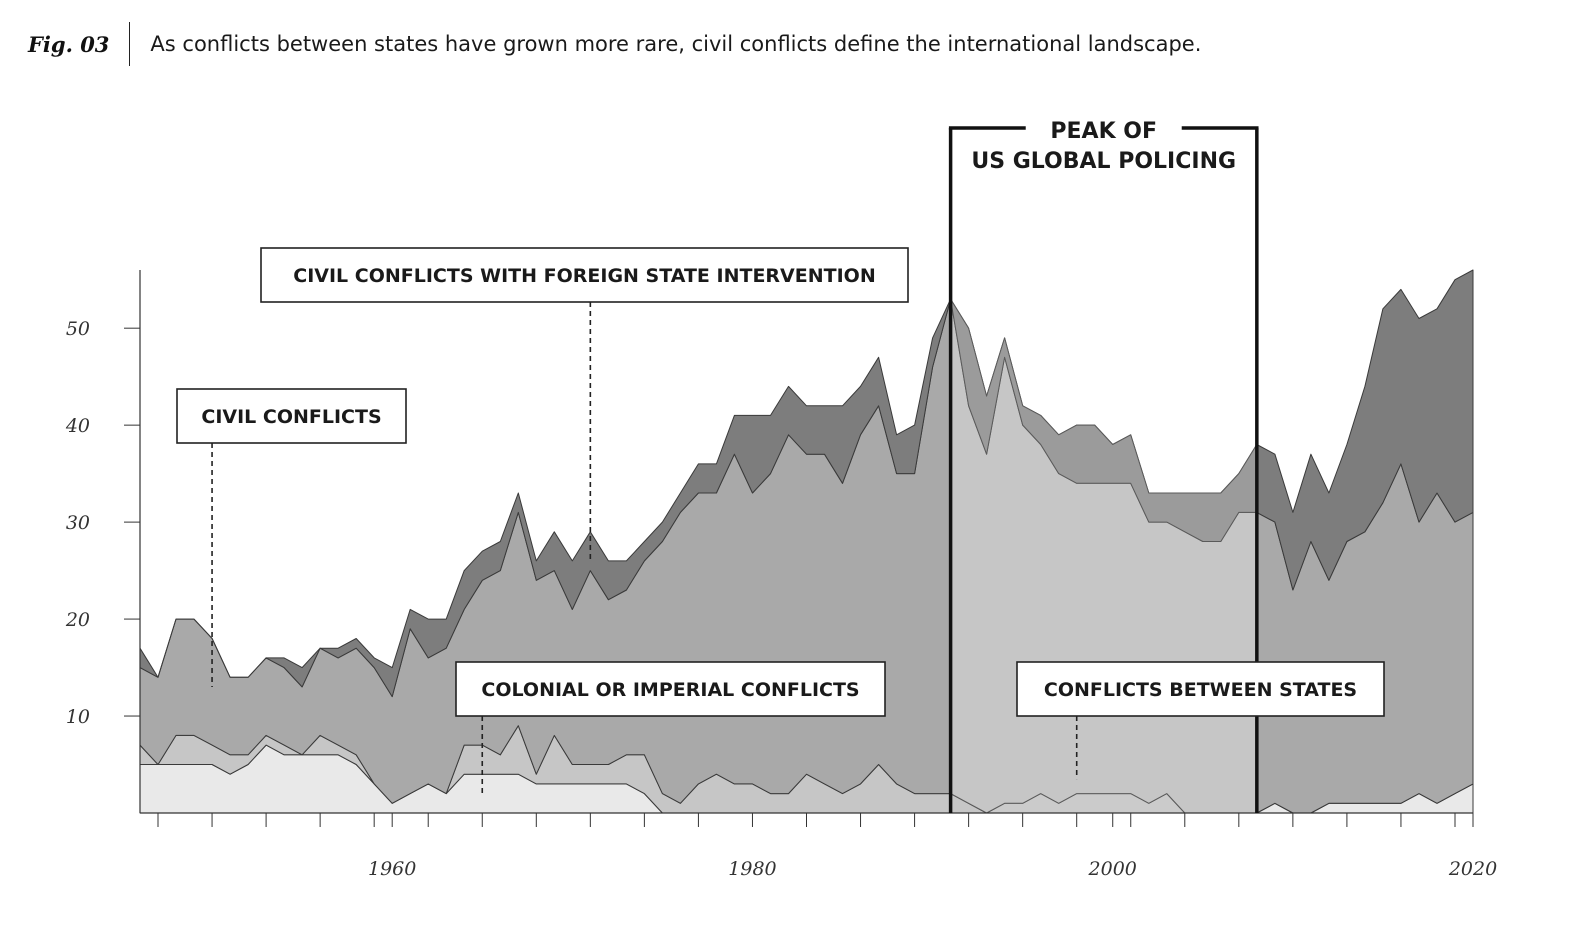  Describe the element at coordinates (1472, 869) in the screenshot. I see `x-tick-label: 2020` at that location.